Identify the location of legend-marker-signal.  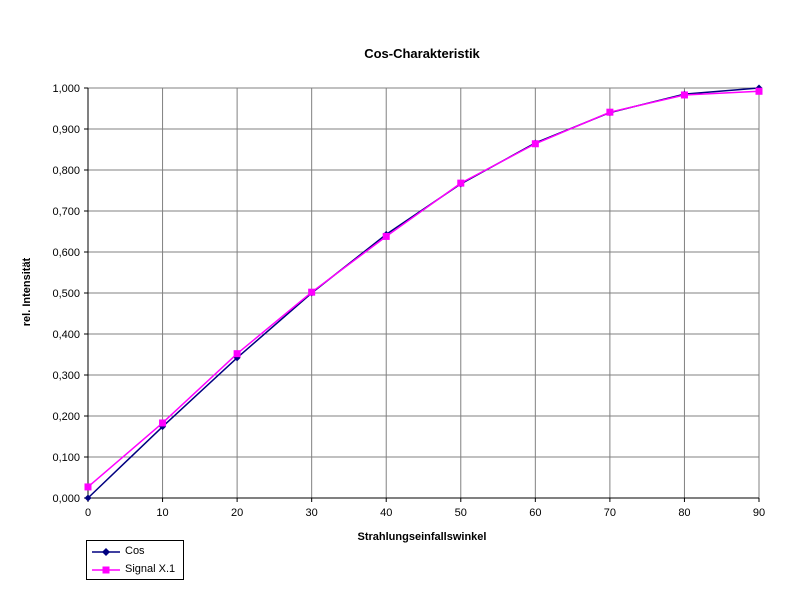
(106, 570).